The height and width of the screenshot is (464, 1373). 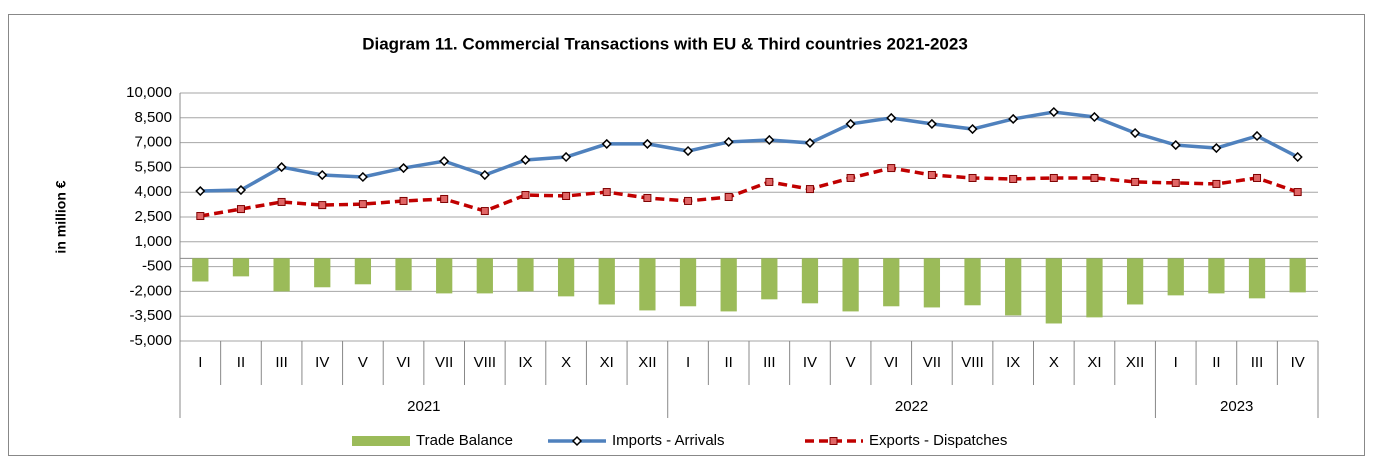 What do you see at coordinates (1094, 362) in the screenshot?
I see `x-tick-label: XI` at bounding box center [1094, 362].